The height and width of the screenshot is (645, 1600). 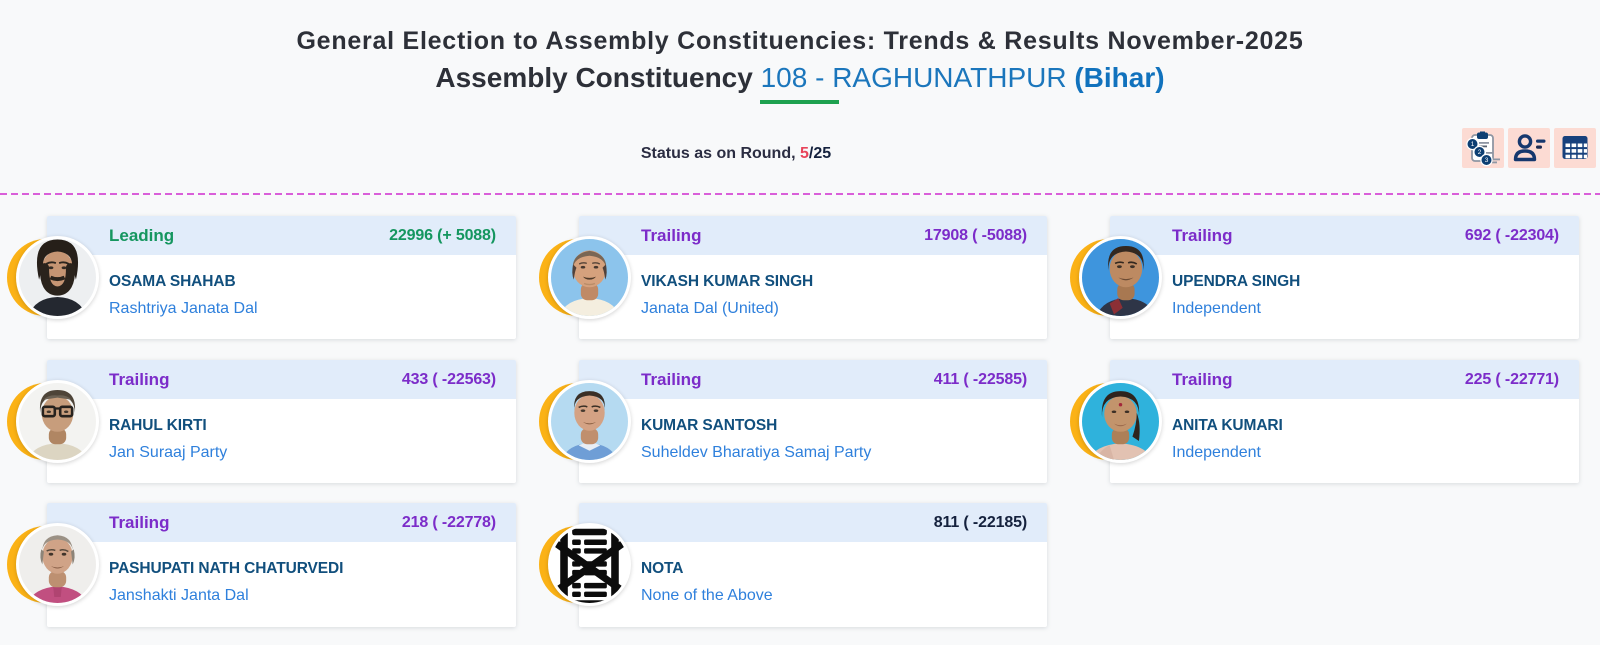 What do you see at coordinates (1487, 160) in the screenshot?
I see `svg-text: 3` at bounding box center [1487, 160].